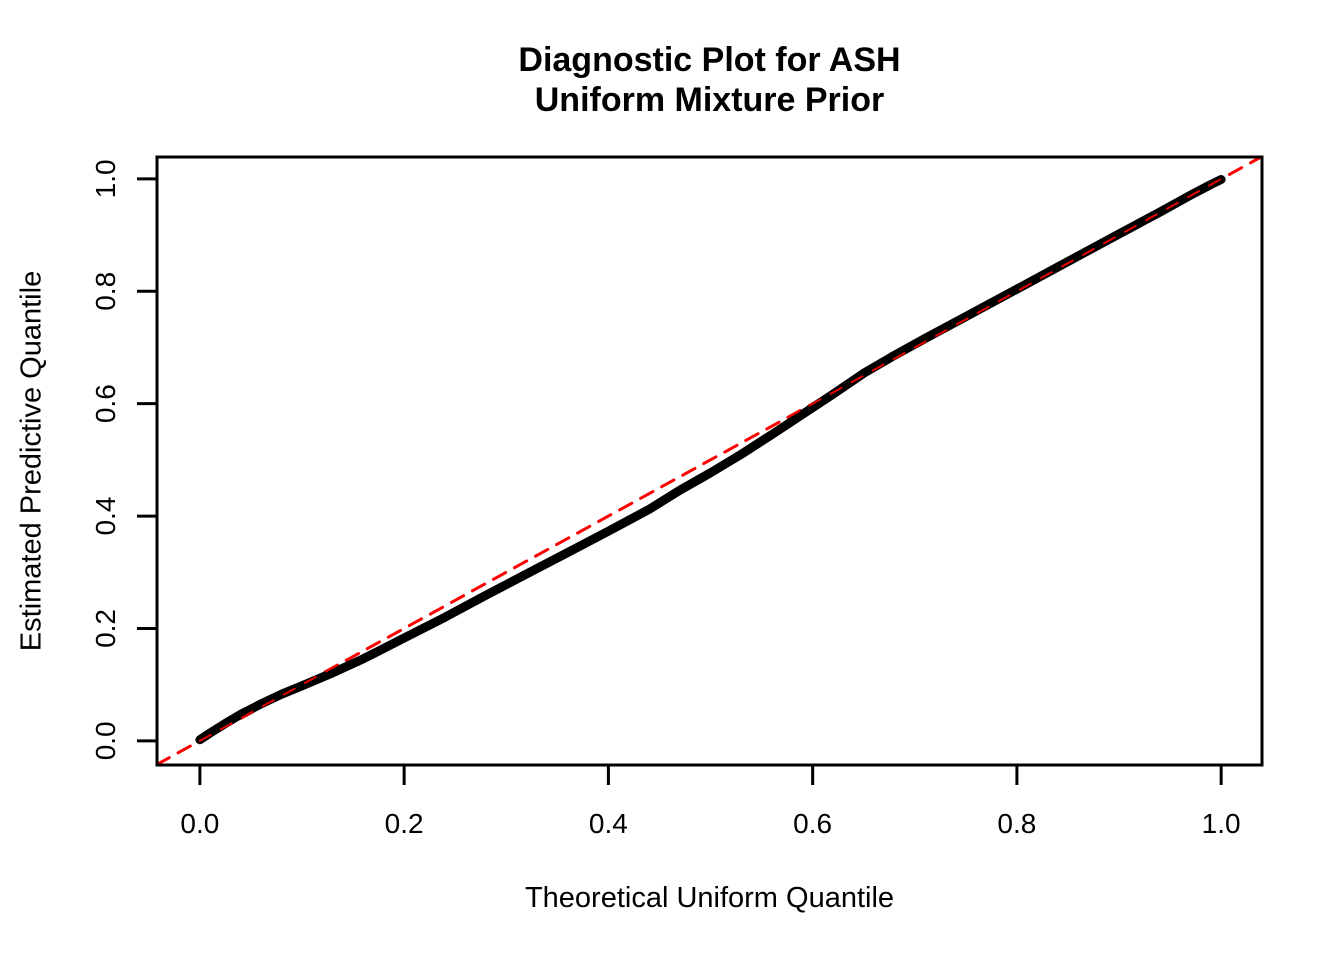 The height and width of the screenshot is (960, 1344). Describe the element at coordinates (608, 823) in the screenshot. I see `x-axis-tick-label: 0.4` at that location.